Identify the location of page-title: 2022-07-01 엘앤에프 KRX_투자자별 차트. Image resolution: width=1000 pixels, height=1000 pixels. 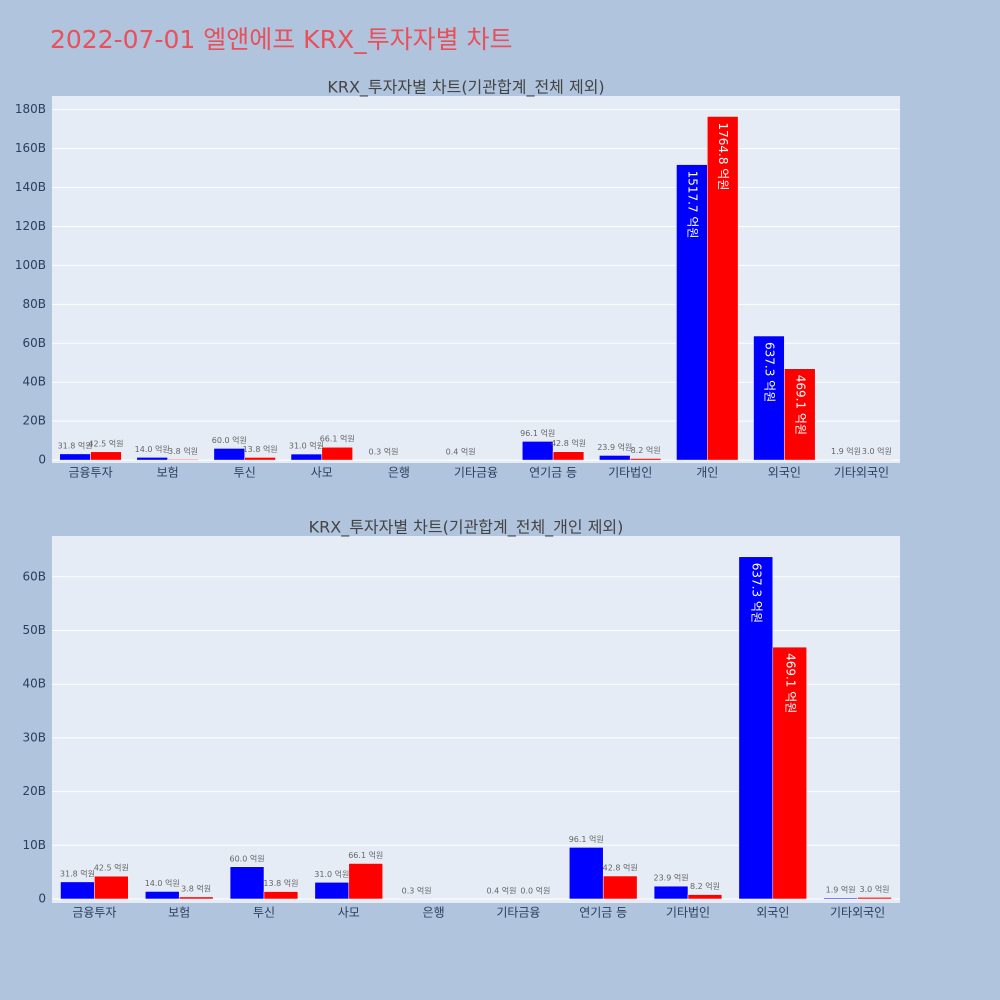
(281, 39).